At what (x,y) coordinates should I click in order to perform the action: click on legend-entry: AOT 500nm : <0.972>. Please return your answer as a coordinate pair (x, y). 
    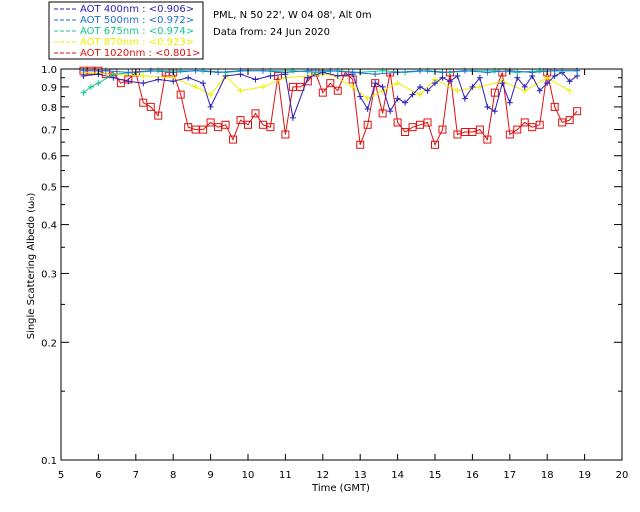
    Looking at the image, I should click on (137, 20).